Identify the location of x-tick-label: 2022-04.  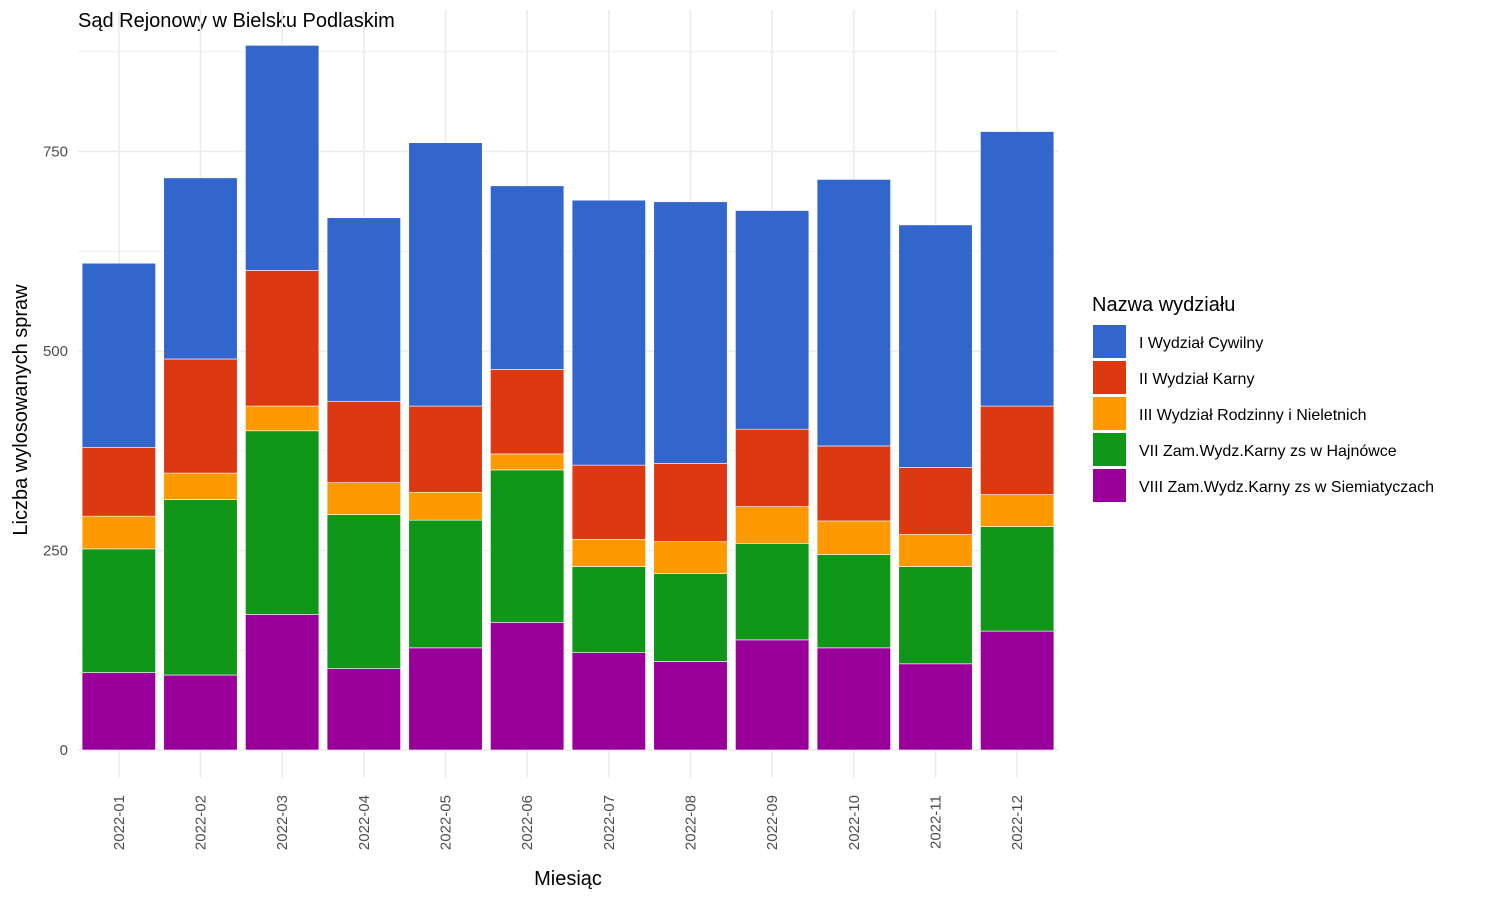
(364, 822).